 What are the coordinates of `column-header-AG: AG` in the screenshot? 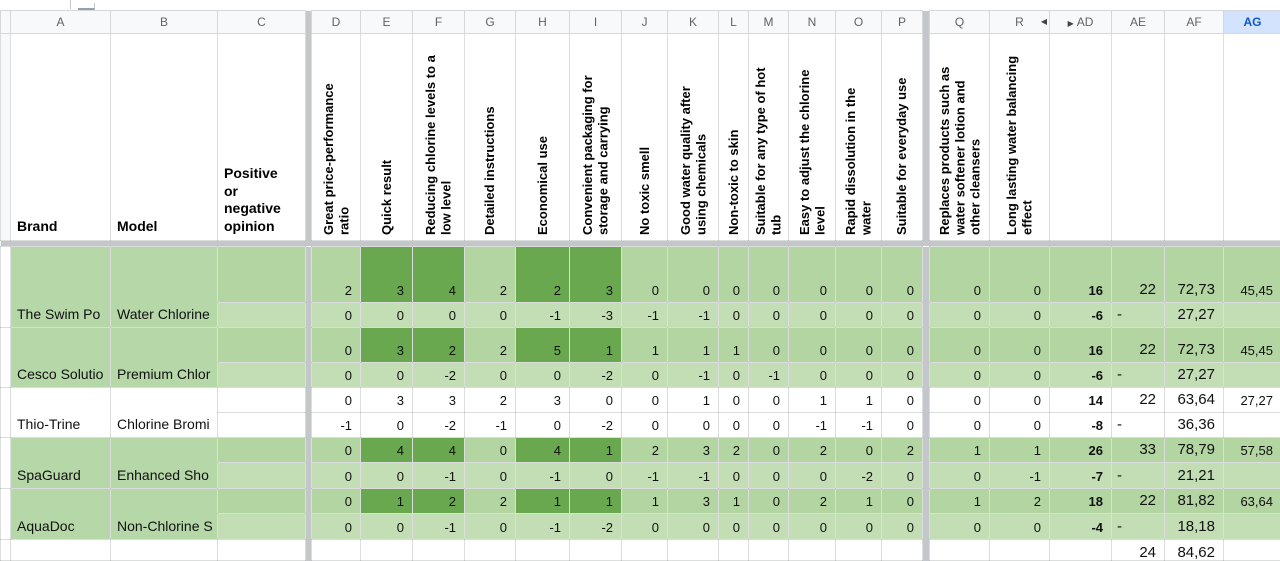 It's located at (1252, 22).